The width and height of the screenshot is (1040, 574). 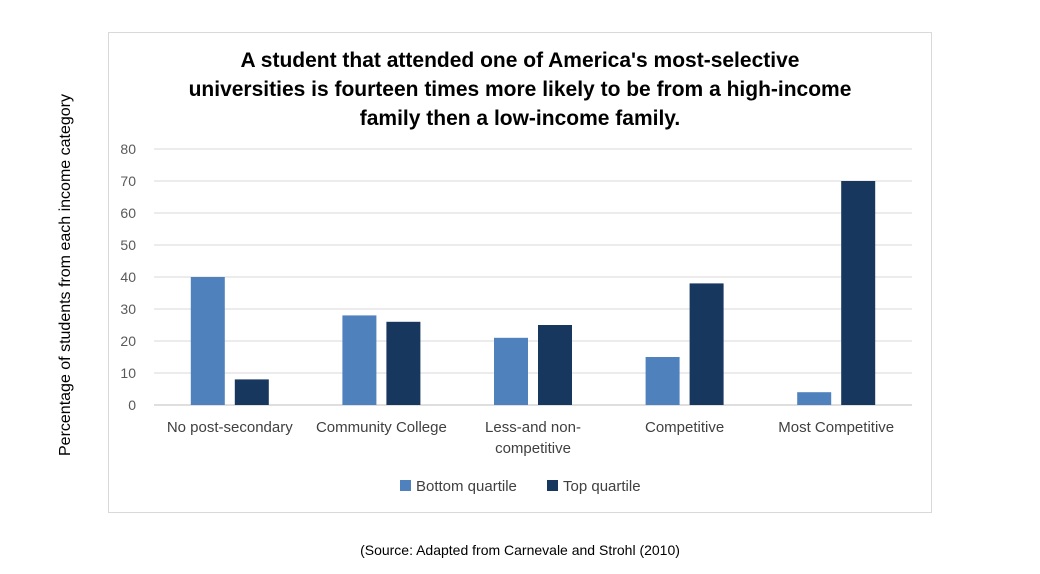 What do you see at coordinates (128, 341) in the screenshot?
I see `y-tick-label: 20` at bounding box center [128, 341].